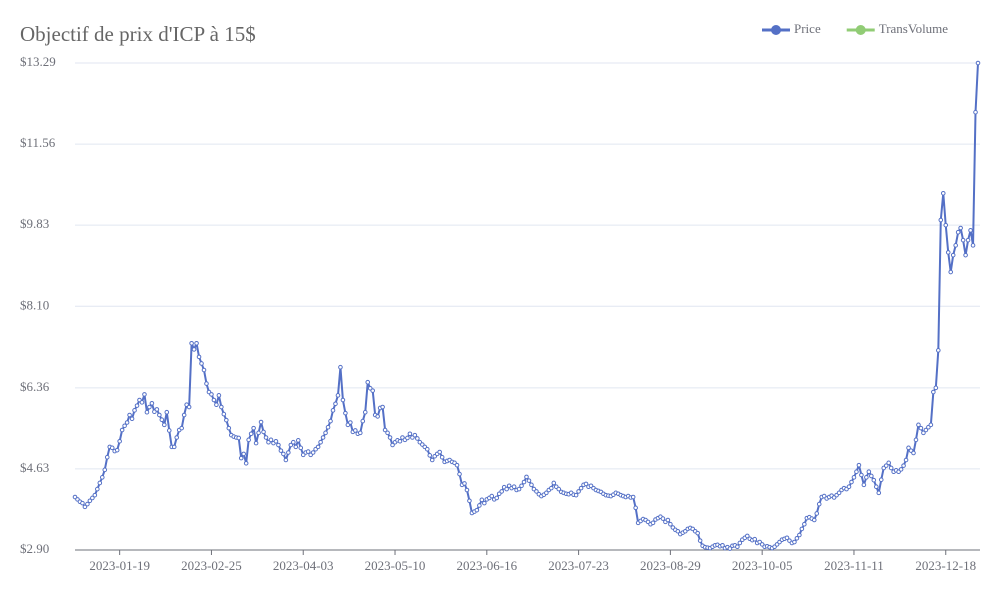 The image size is (1000, 600). Describe the element at coordinates (395, 565) in the screenshot. I see `x-tick-label: 2023-05-10` at that location.